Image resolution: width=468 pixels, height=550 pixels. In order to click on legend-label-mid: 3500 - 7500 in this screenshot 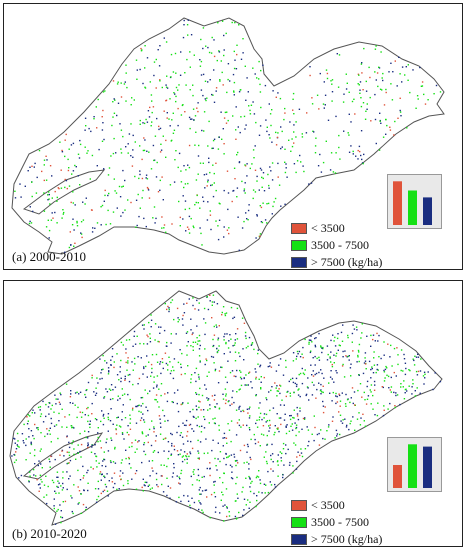, I will do `click(340, 244)`.